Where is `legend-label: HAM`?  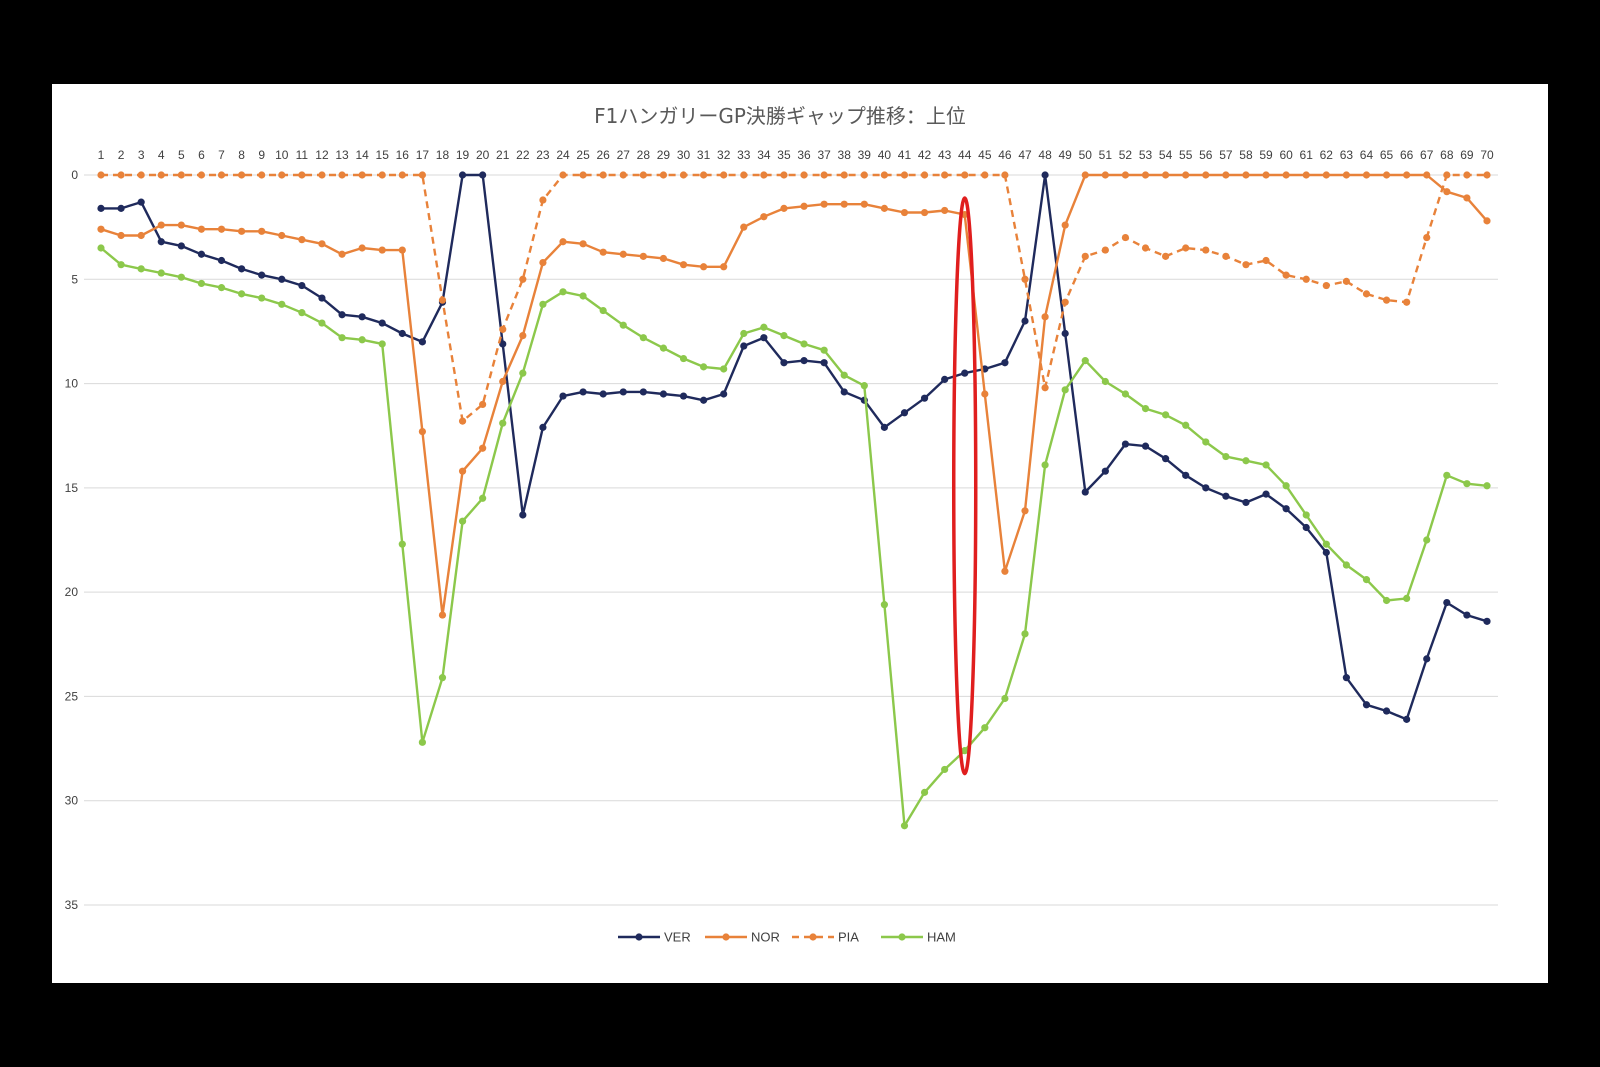 legend-label: HAM is located at coordinates (941, 937).